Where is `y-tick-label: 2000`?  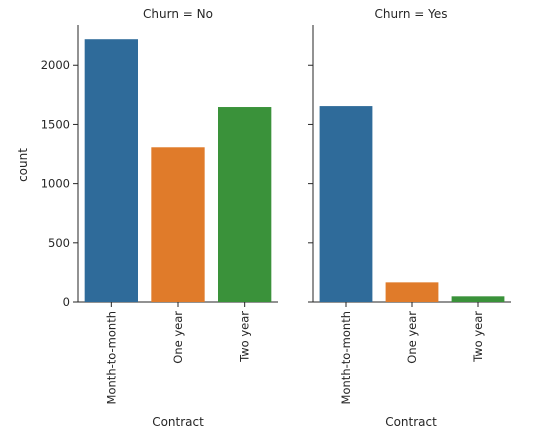
y-tick-label: 2000 is located at coordinates (55, 65).